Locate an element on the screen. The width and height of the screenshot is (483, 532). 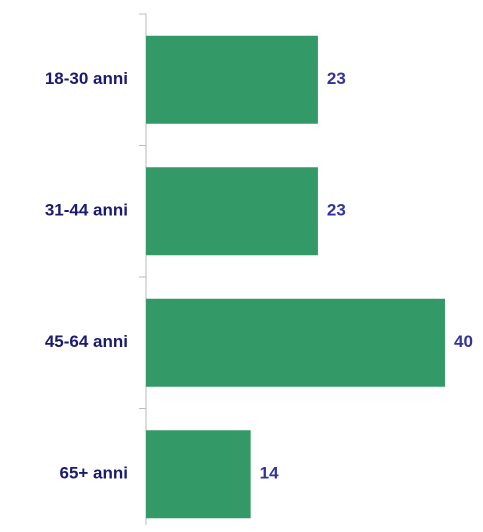
y-tick-label: 31-44 anni is located at coordinates (86, 210).